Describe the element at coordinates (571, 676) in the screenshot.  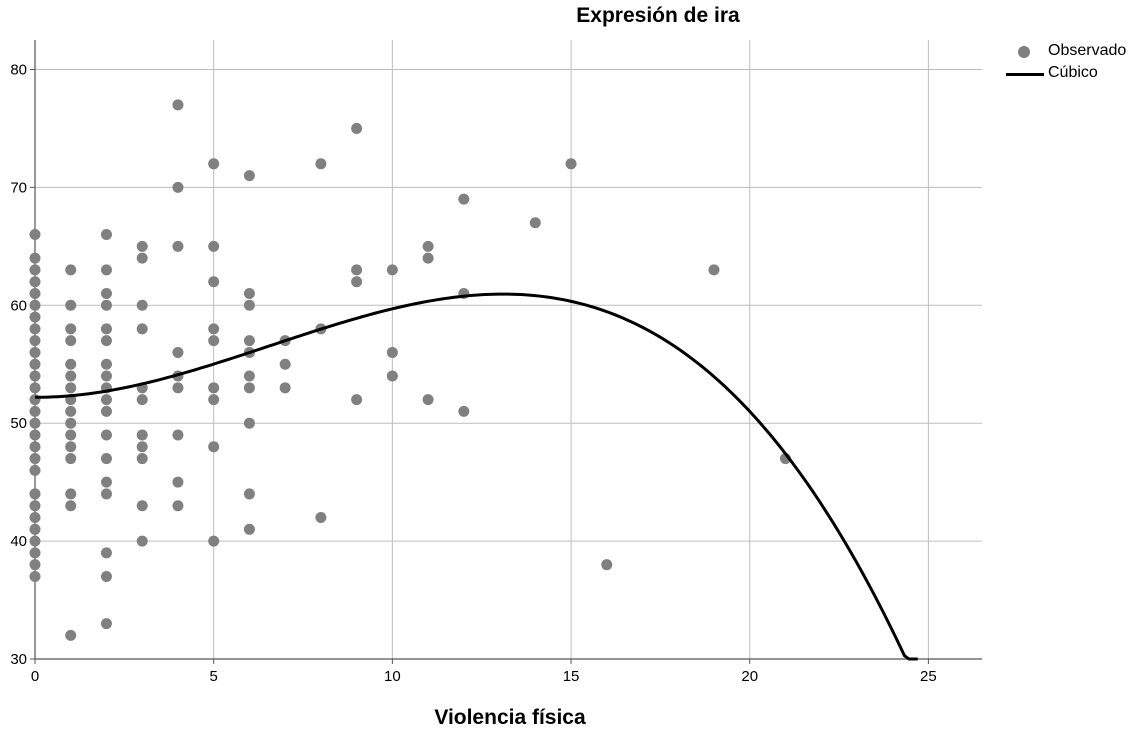
I see `x-tick-label: 15` at that location.